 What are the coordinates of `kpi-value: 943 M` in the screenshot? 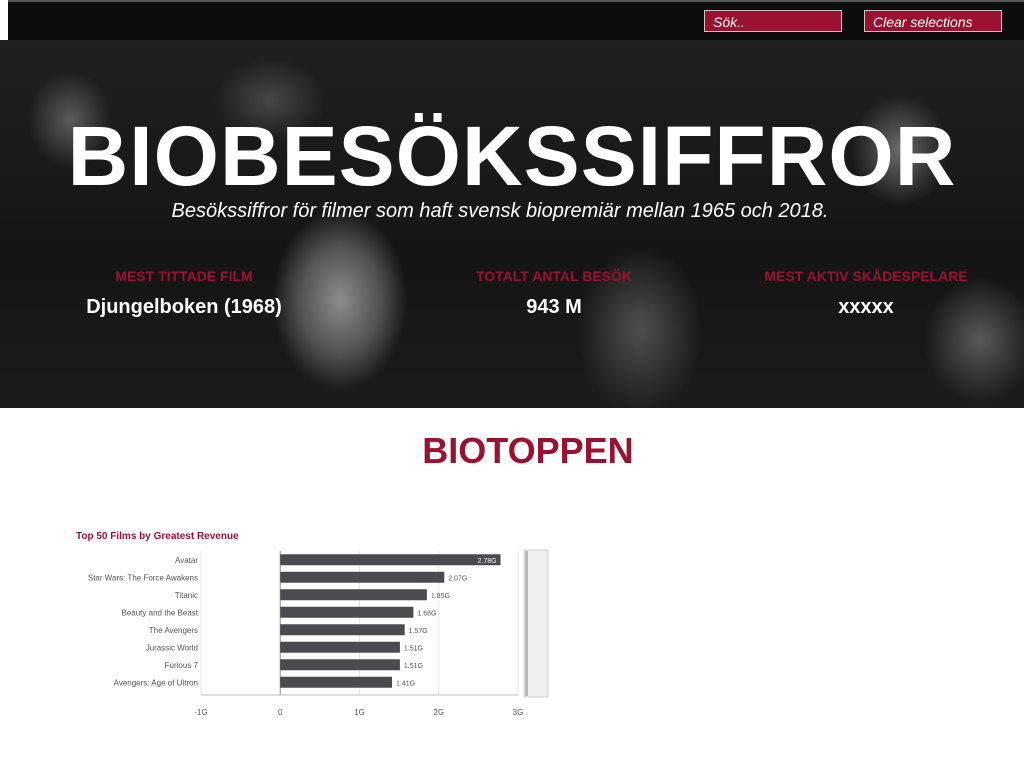 It's located at (554, 307).